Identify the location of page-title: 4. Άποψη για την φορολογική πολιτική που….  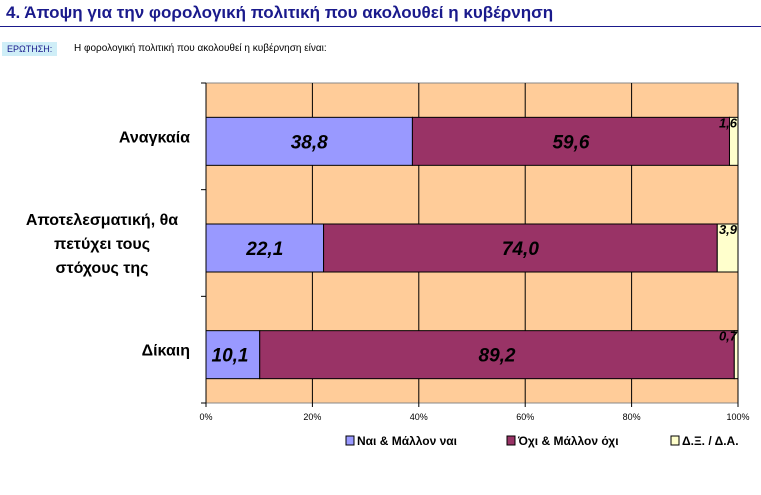
(280, 12).